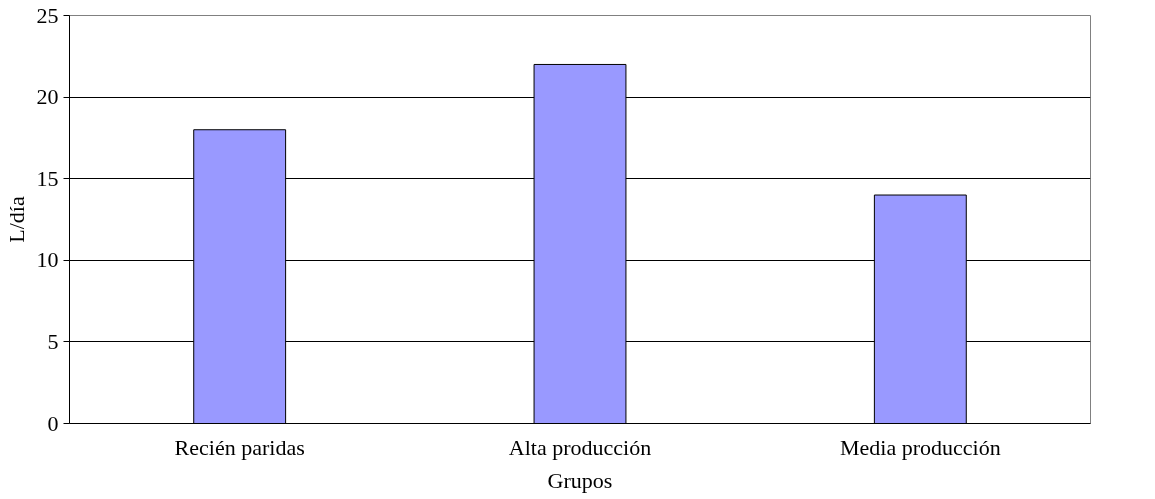  What do you see at coordinates (580, 480) in the screenshot?
I see `x-axis-title: Grupos` at bounding box center [580, 480].